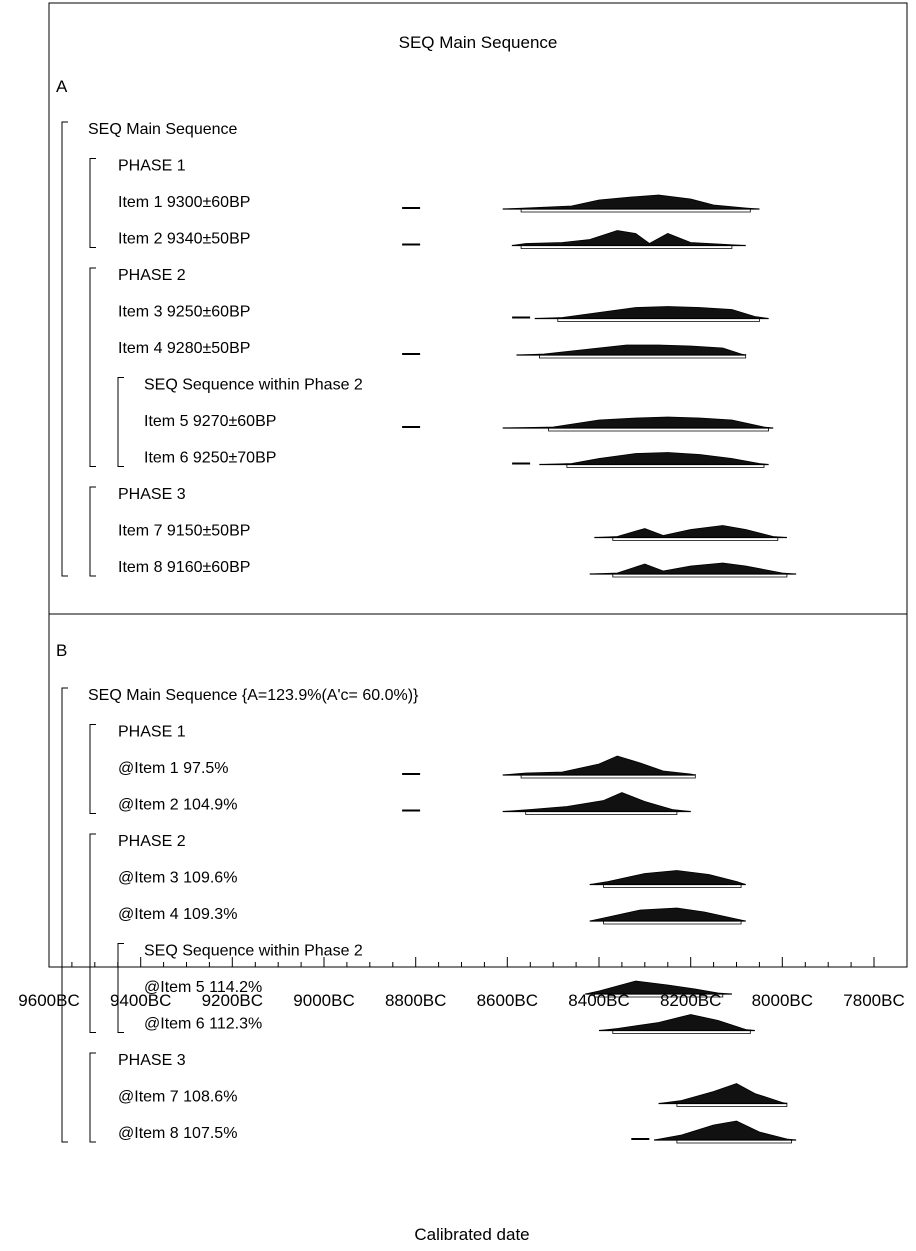  What do you see at coordinates (184, 202) in the screenshot?
I see `row-label: Item 1 9300±60BP` at bounding box center [184, 202].